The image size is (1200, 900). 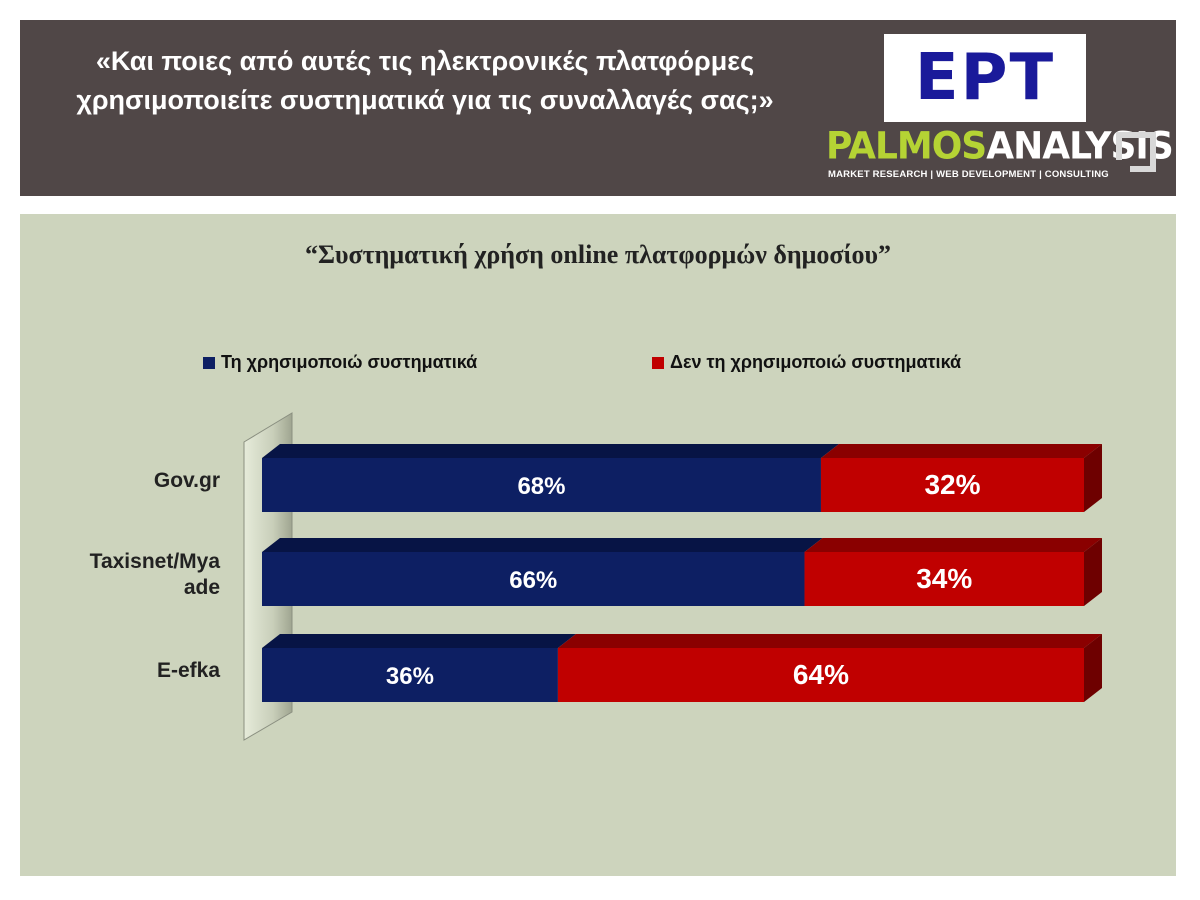 I want to click on data-label-1-3: 36%, so click(x=410, y=676).